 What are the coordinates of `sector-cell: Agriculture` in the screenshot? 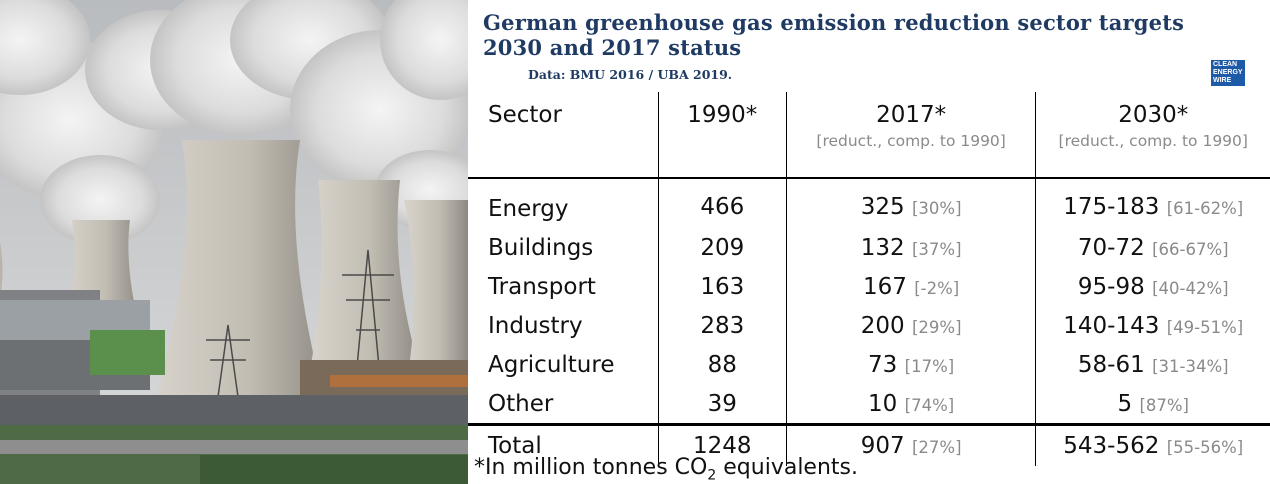 It's located at (563, 364).